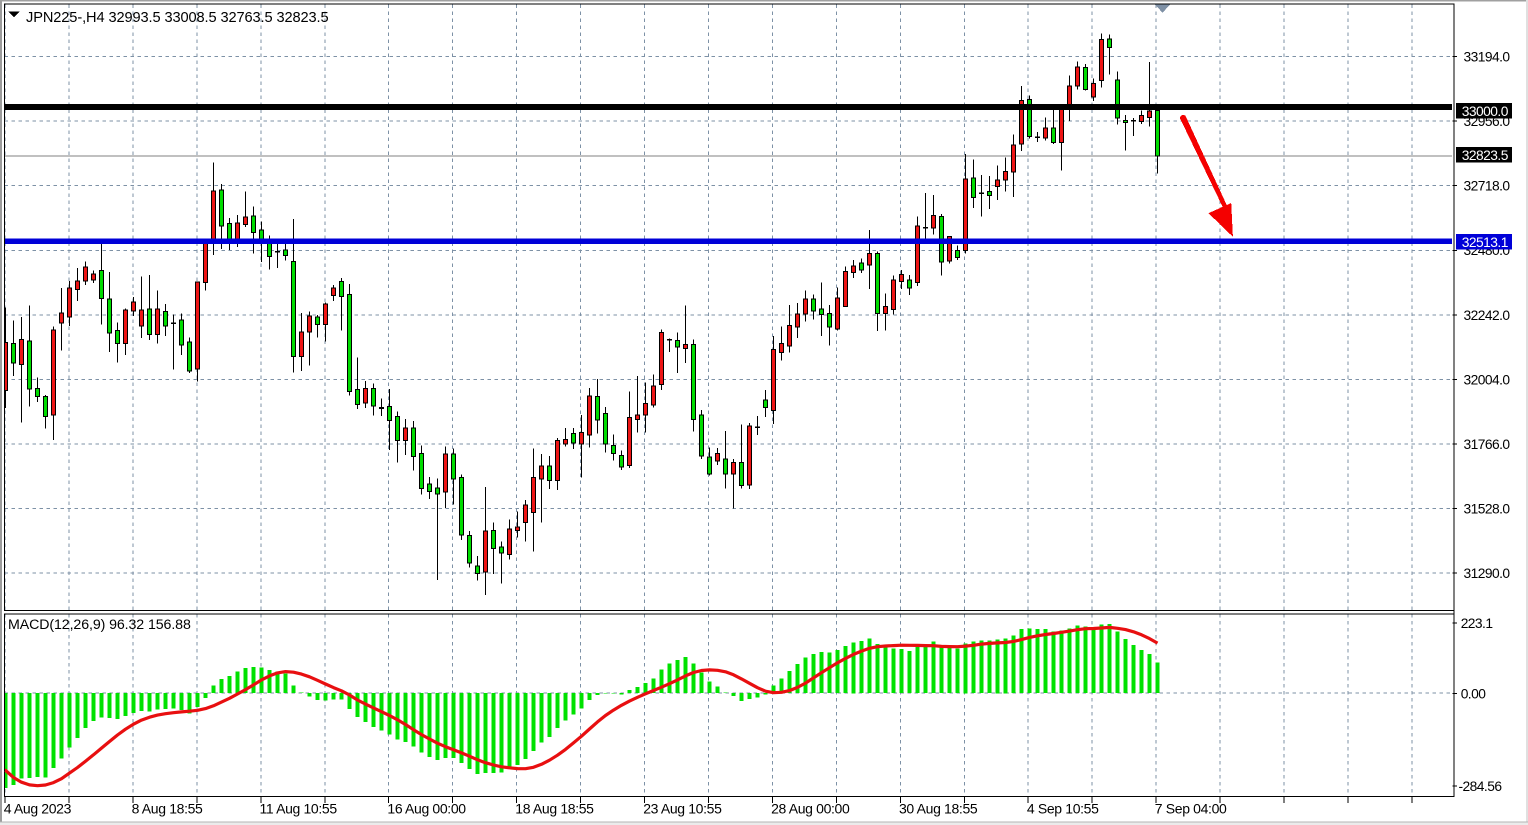 The image size is (1528, 825). Describe the element at coordinates (682, 809) in the screenshot. I see `svg-text: 23 Aug 10:55` at that location.